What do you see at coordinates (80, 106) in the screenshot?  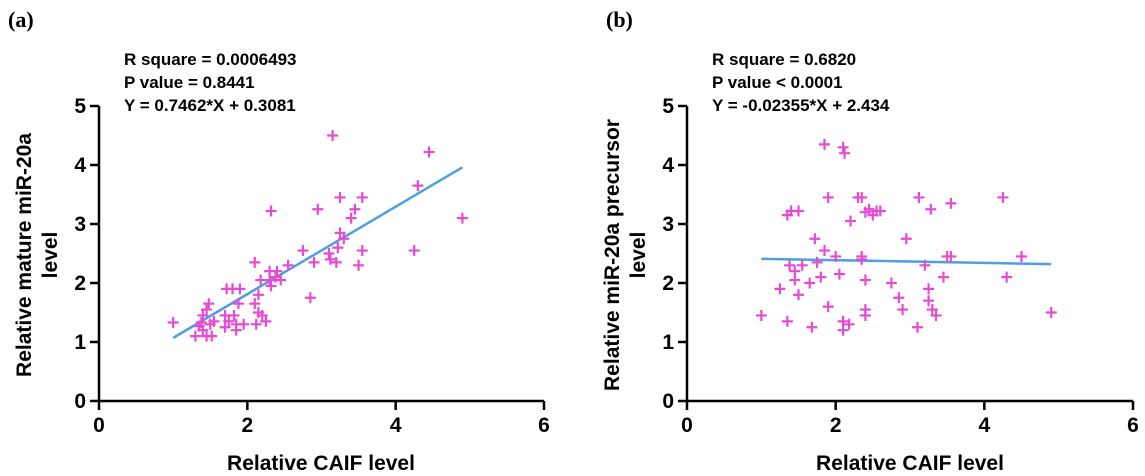 I see `panel-a-y-tick-label: 5` at bounding box center [80, 106].